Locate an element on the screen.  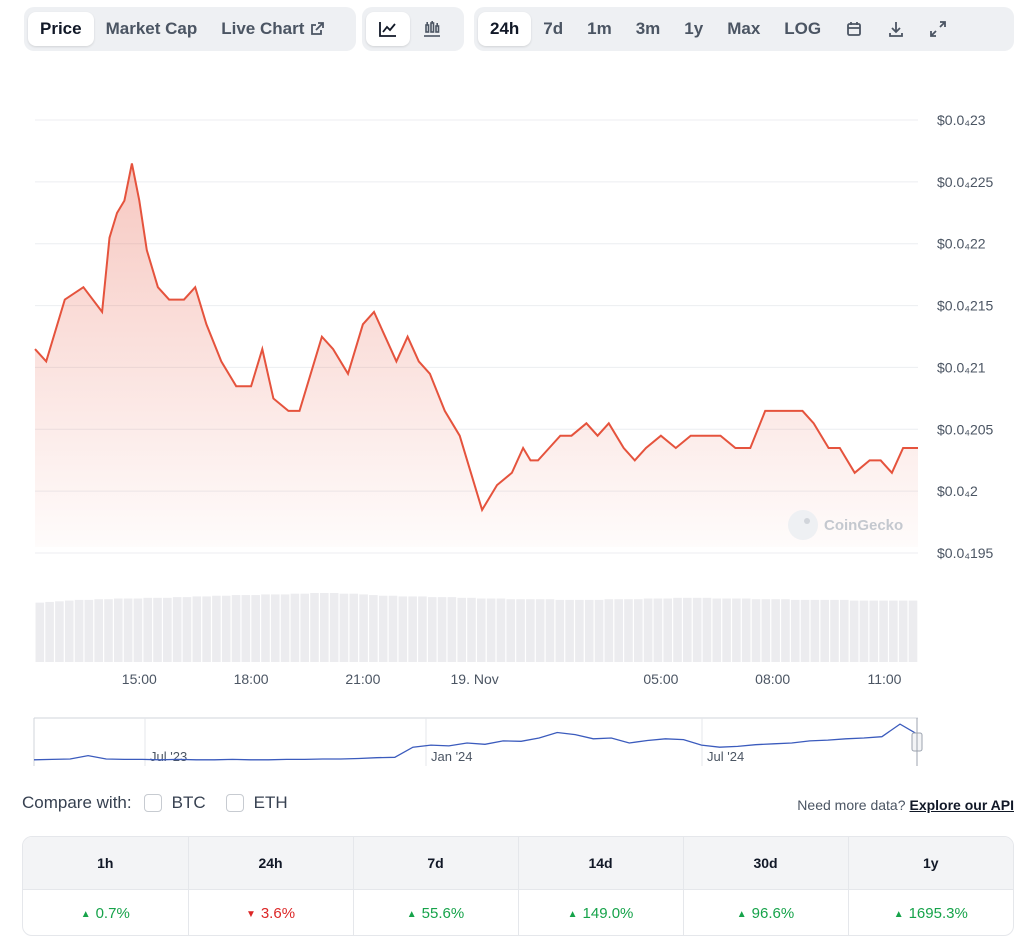
period-header: 14d is located at coordinates (601, 863).